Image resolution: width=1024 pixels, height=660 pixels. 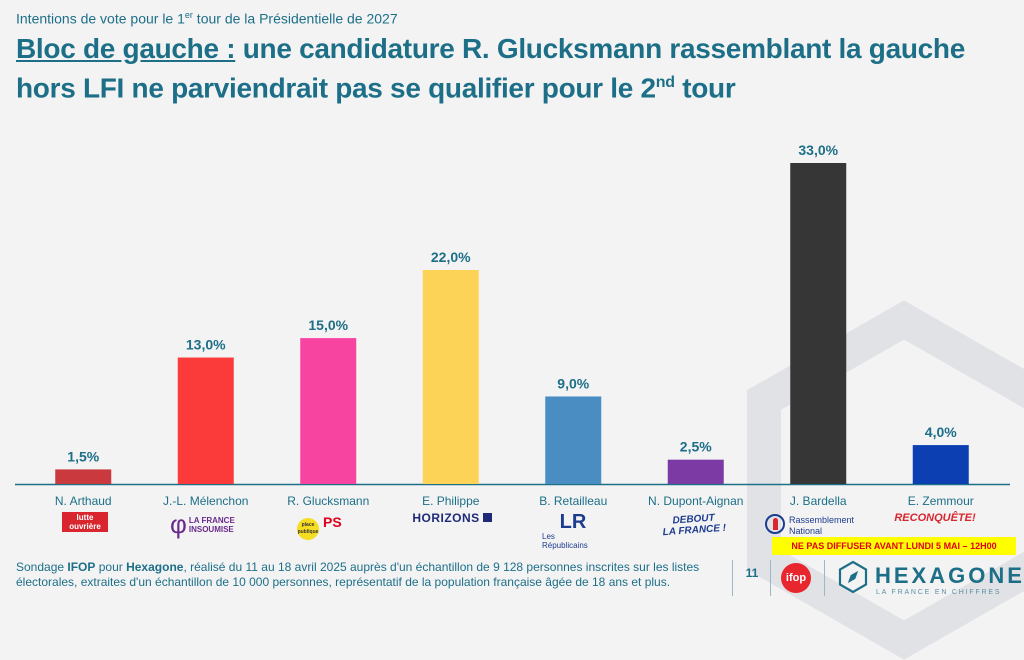 I want to click on debout-la-france-logo: DEBOUT LA FRANCE !, so click(x=694, y=525).